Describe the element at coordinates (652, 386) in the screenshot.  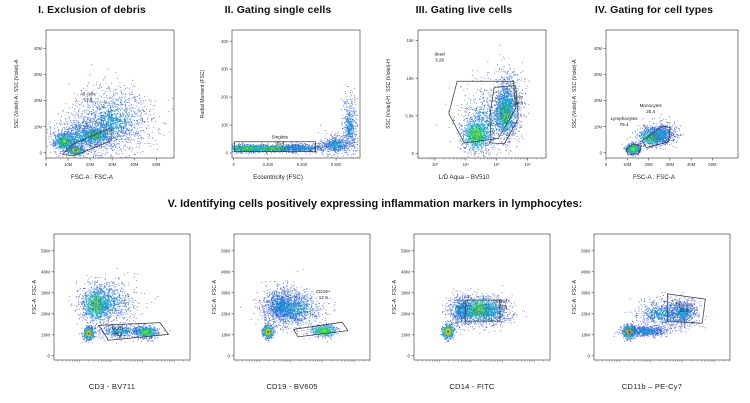
I see `x-axis-label: CD11b – PE-Cy7` at that location.